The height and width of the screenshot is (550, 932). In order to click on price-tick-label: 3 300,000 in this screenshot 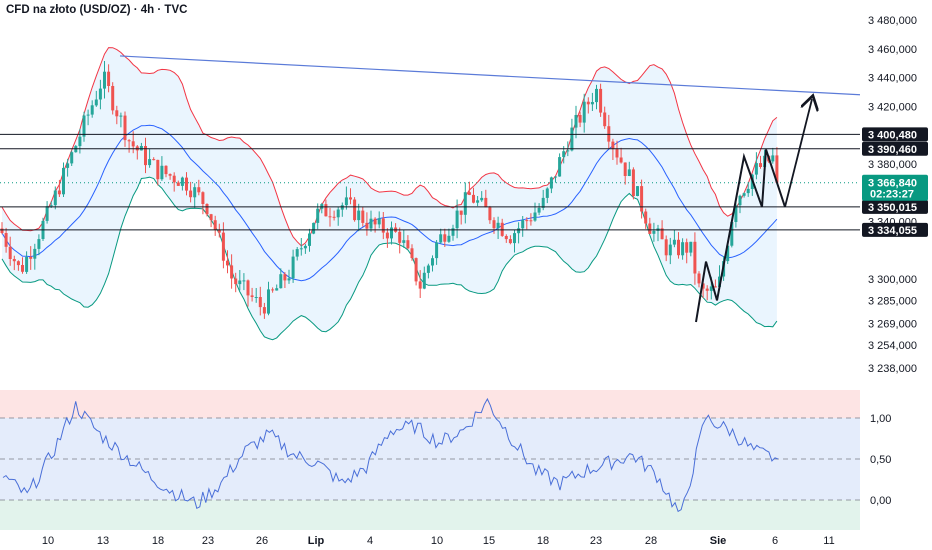, I will do `click(892, 280)`.